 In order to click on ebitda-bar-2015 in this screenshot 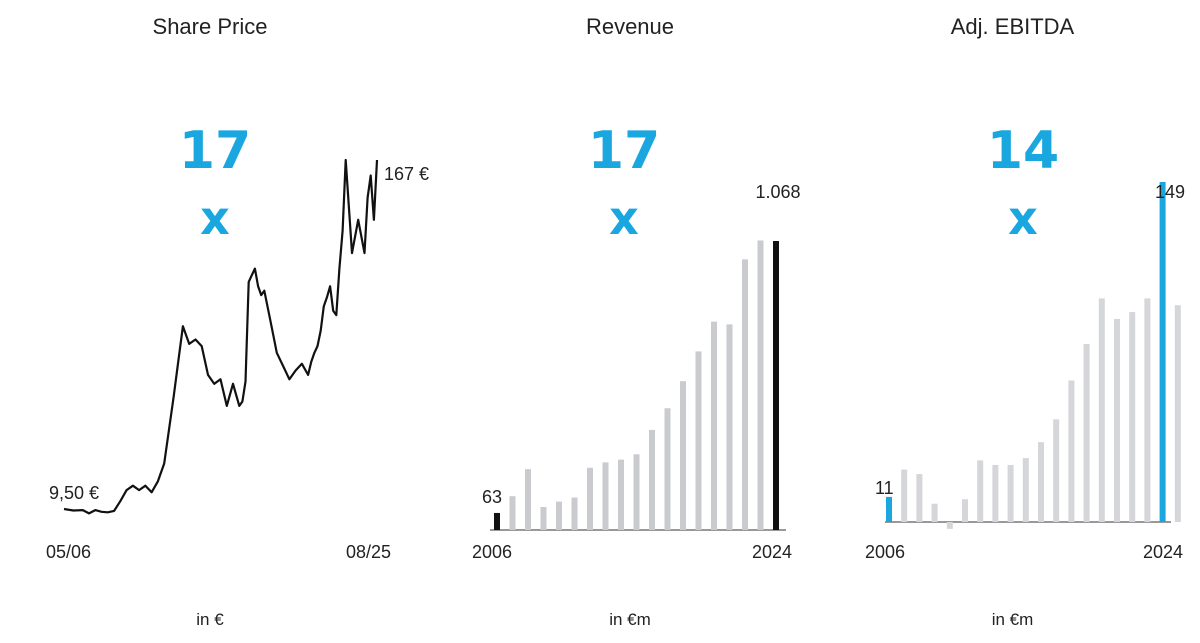, I will do `click(1025, 490)`.